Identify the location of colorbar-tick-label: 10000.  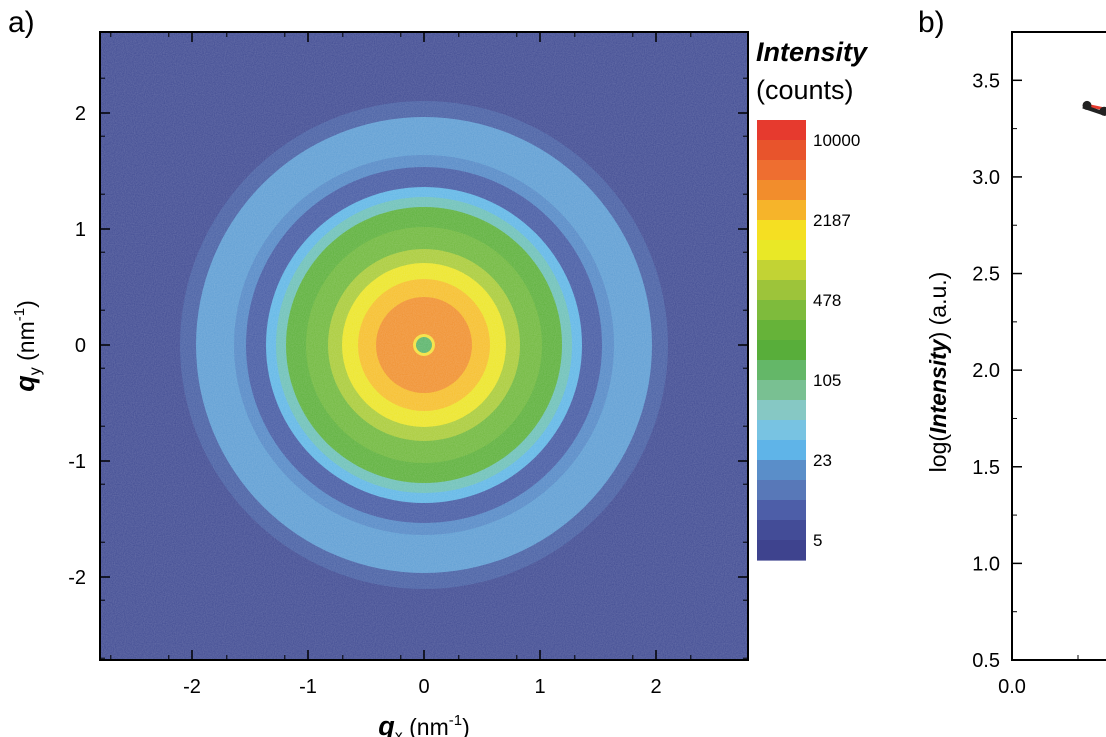
(836, 140).